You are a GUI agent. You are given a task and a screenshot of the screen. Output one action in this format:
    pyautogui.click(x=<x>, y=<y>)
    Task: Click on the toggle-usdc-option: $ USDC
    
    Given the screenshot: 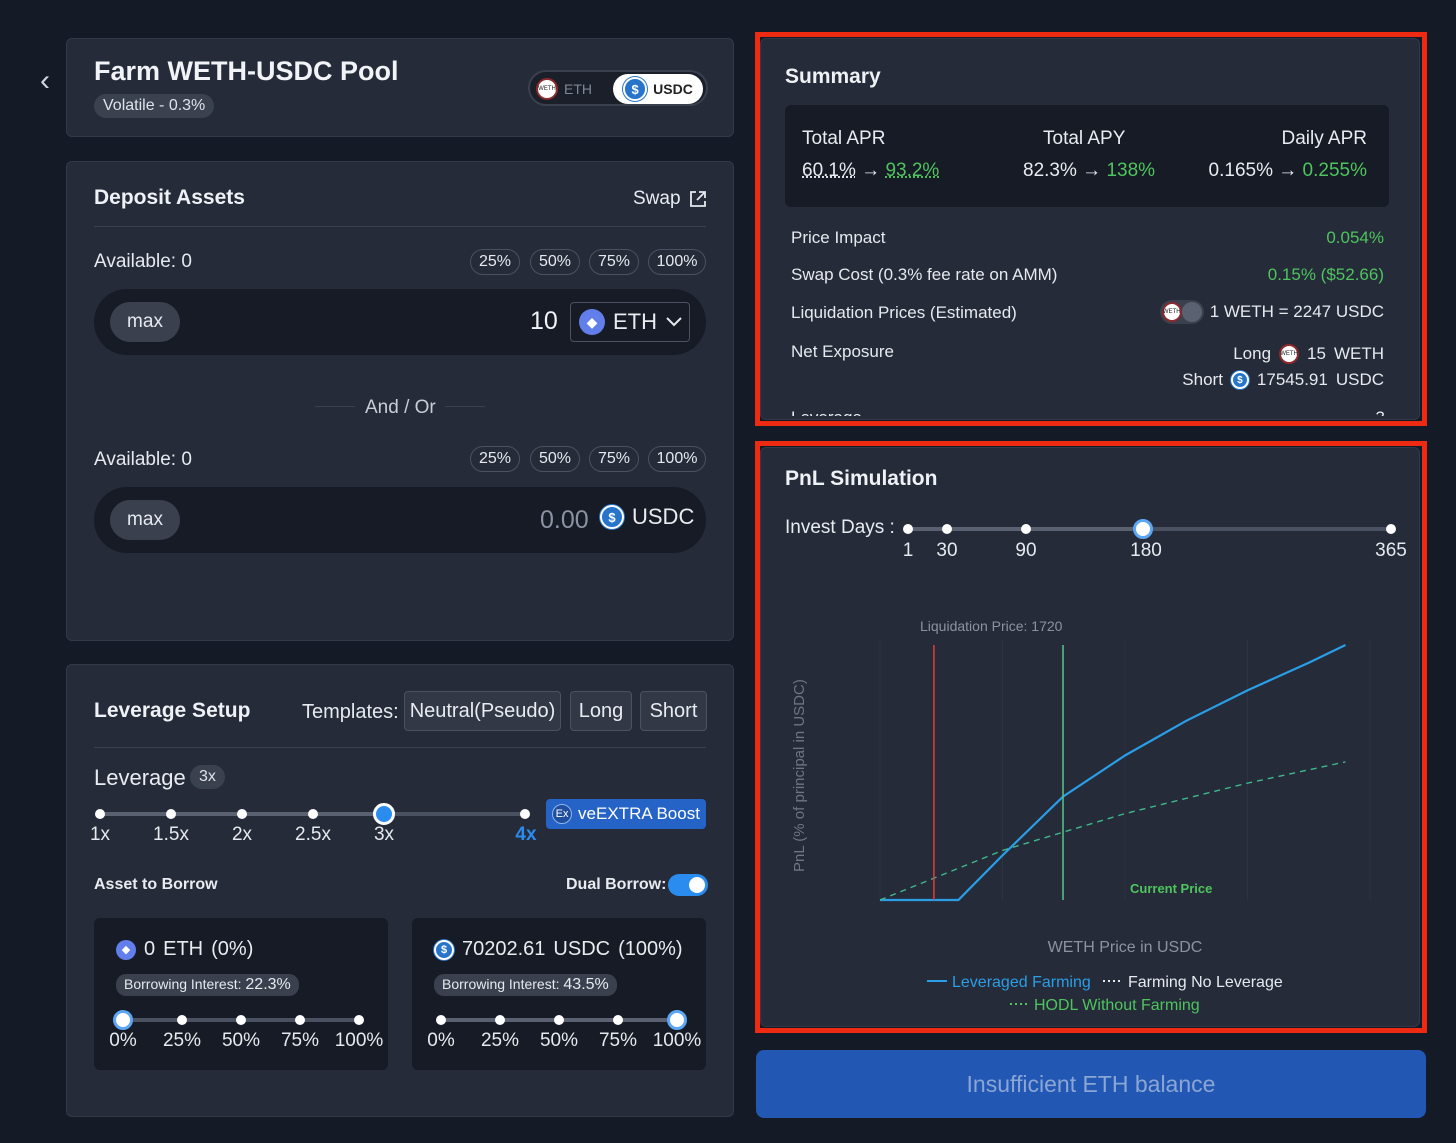 What is the action you would take?
    pyautogui.click(x=658, y=89)
    